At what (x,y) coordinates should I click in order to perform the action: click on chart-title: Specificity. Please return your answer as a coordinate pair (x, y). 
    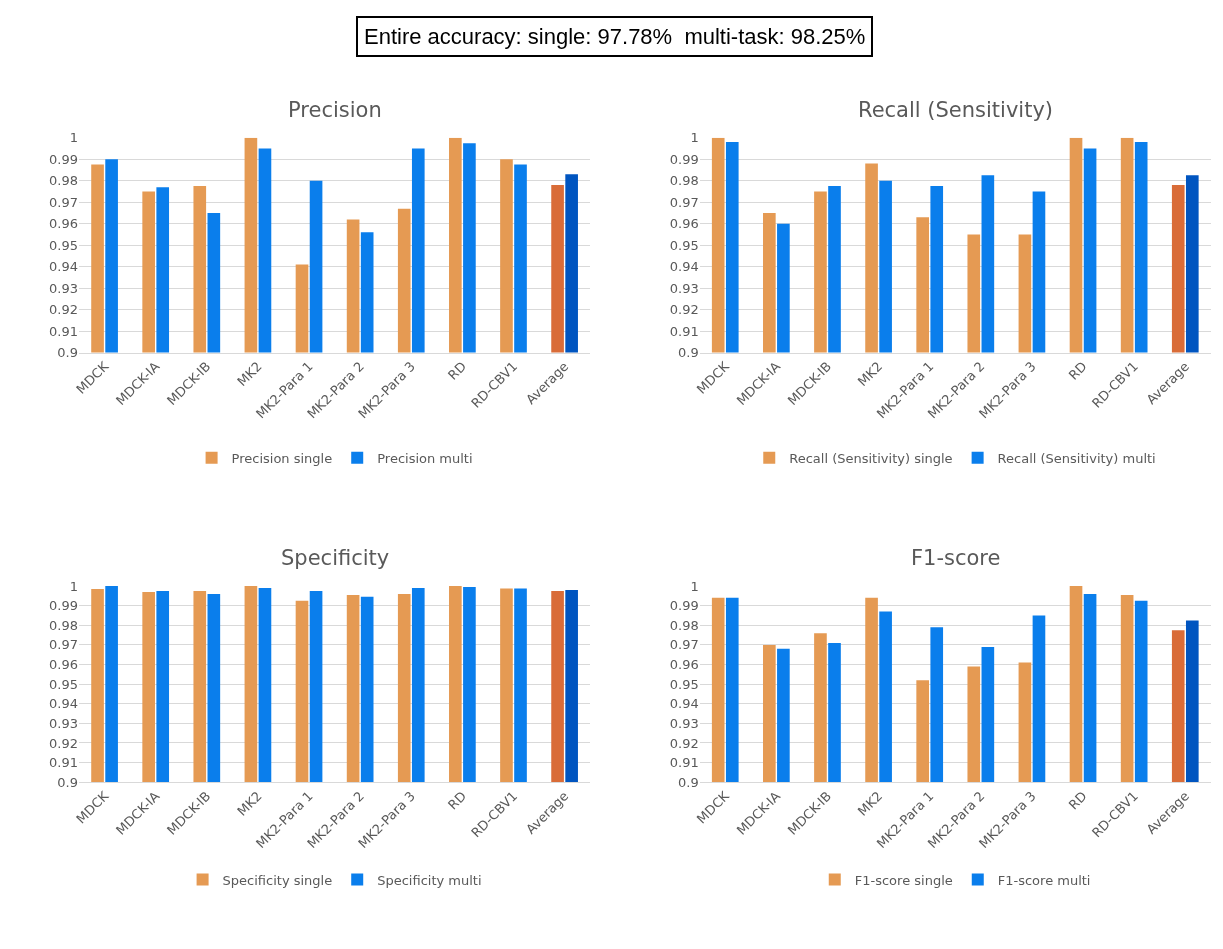
    Looking at the image, I should click on (335, 558).